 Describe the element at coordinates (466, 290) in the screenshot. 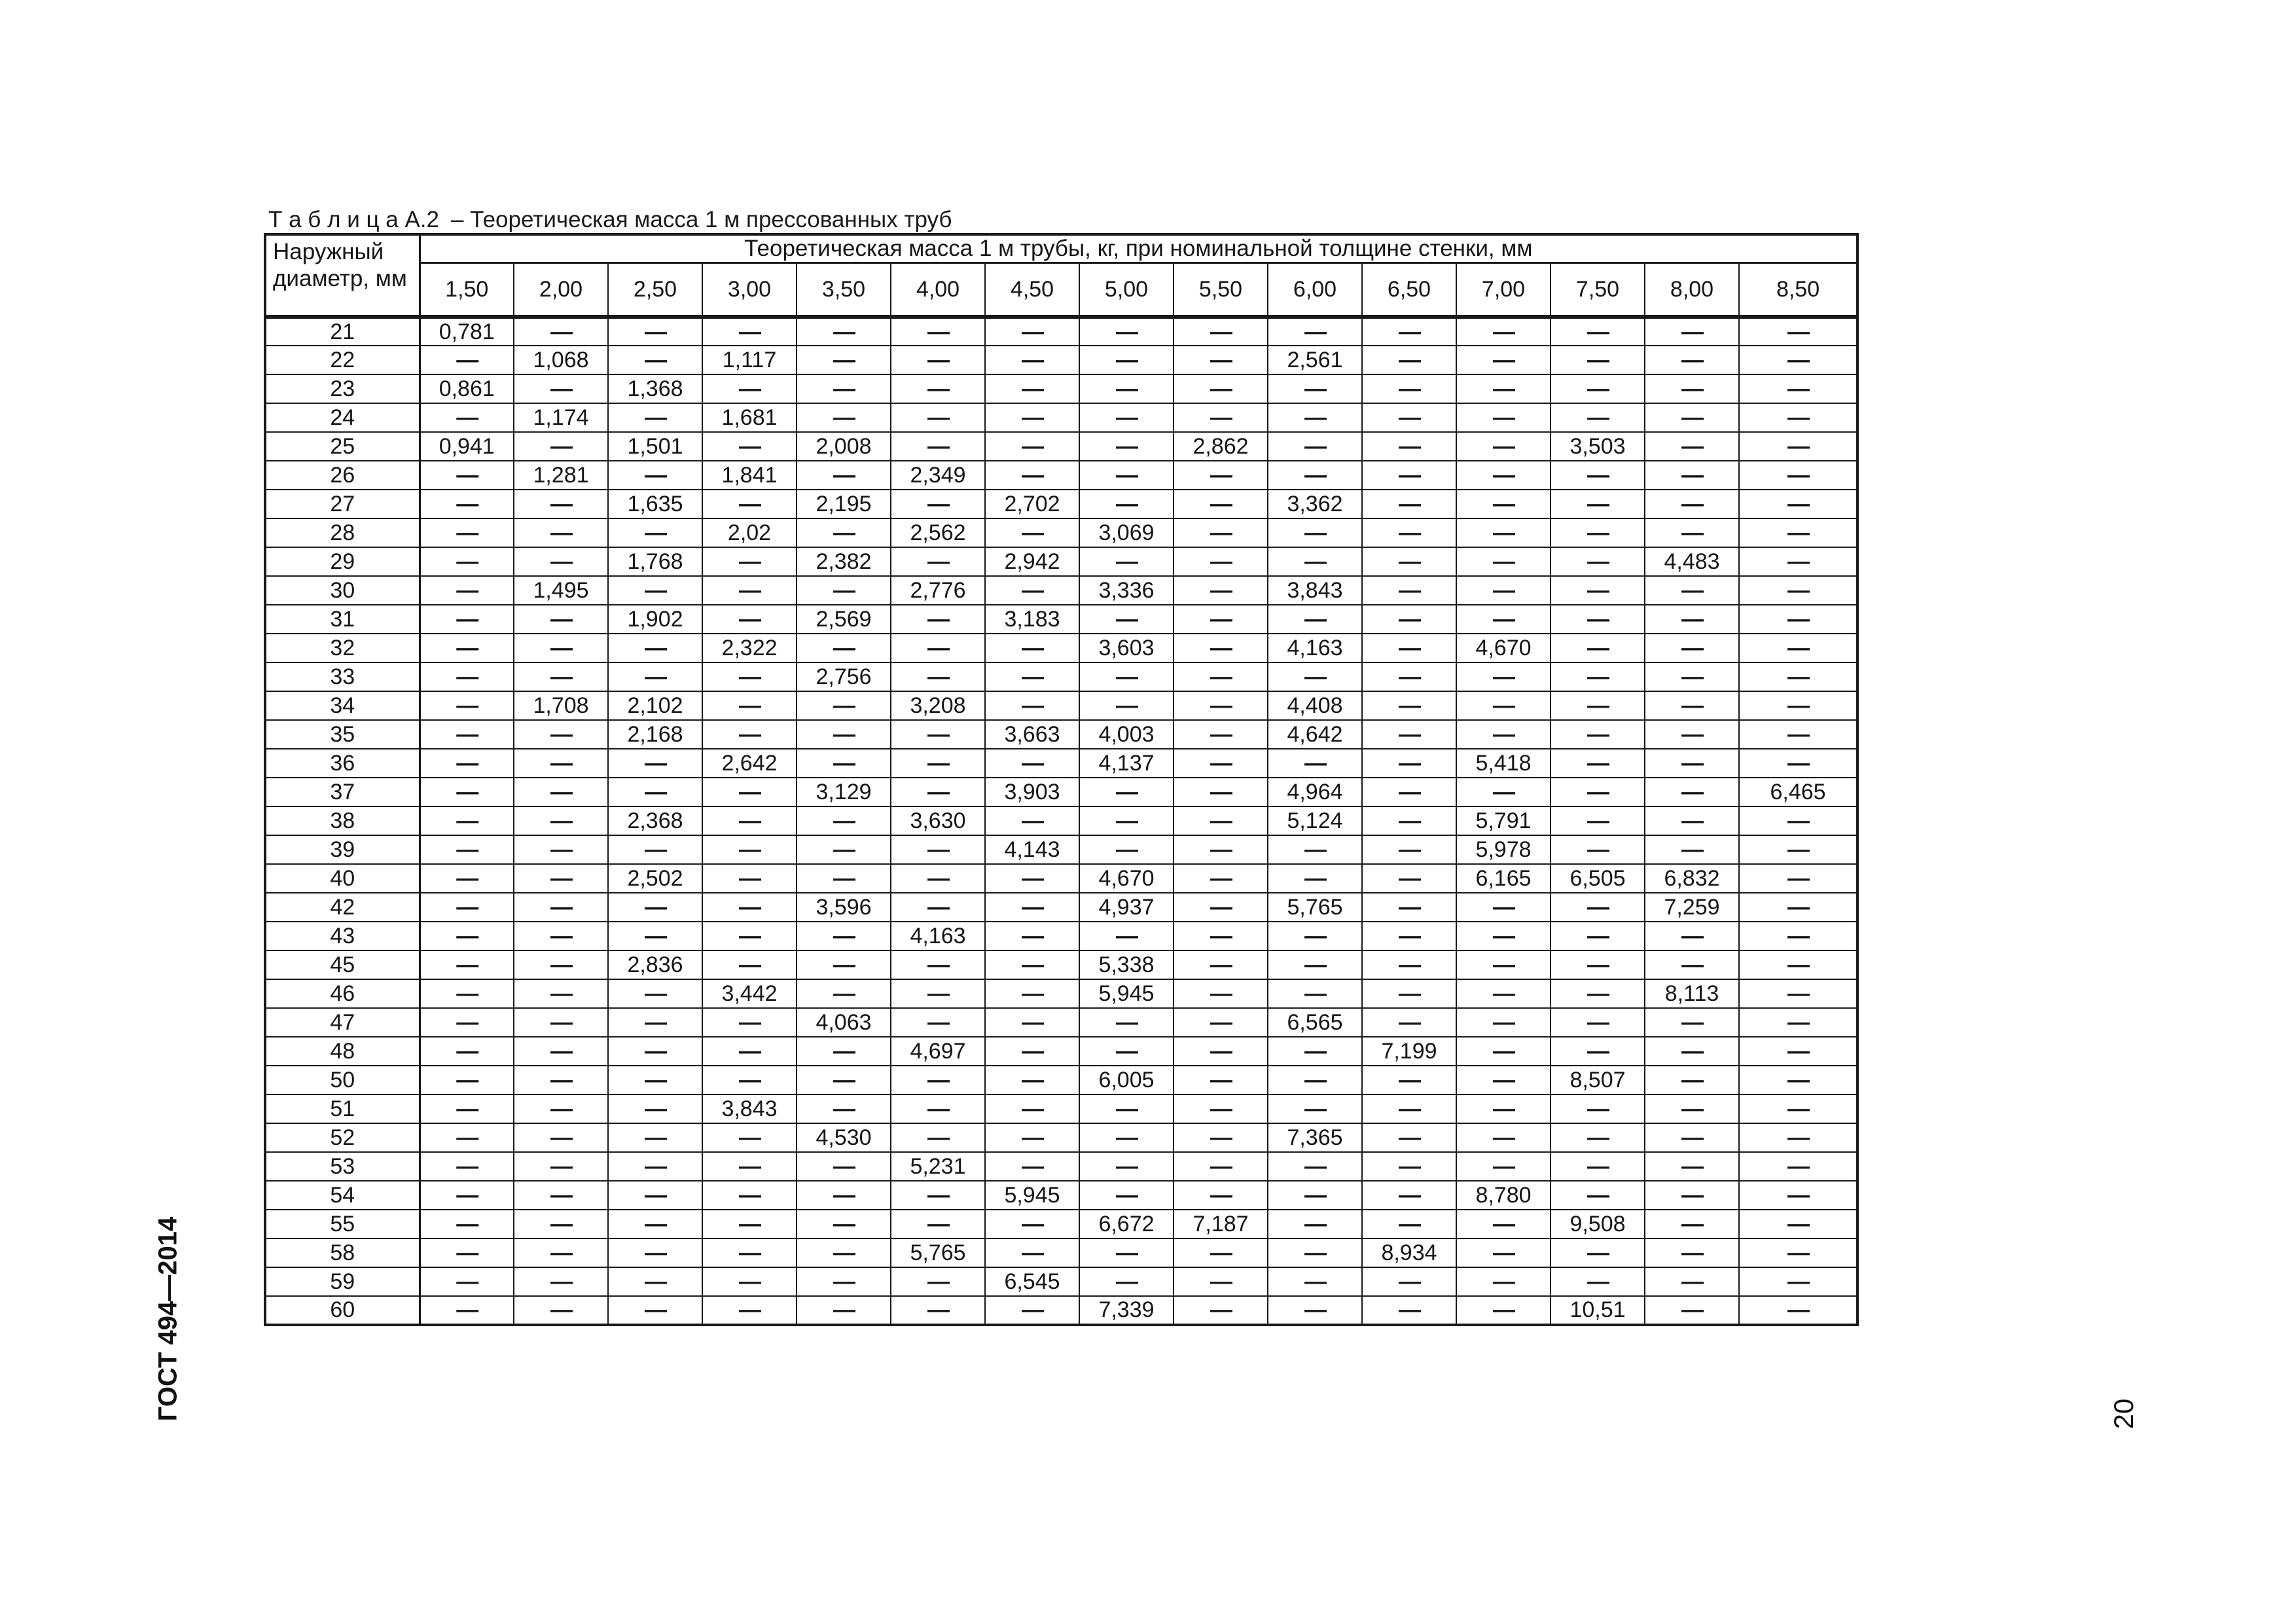

I see `thickness-header-cell: 1,50` at that location.